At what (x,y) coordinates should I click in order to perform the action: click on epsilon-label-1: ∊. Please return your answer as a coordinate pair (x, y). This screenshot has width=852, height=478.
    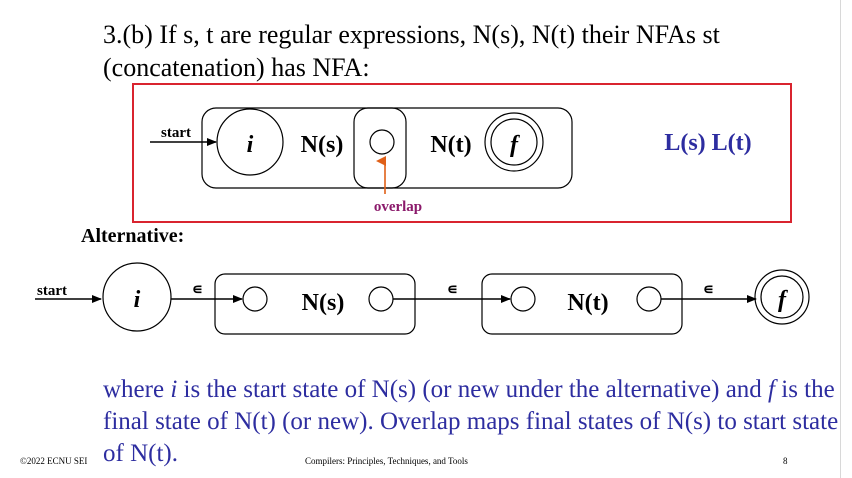
    Looking at the image, I should click on (197, 290).